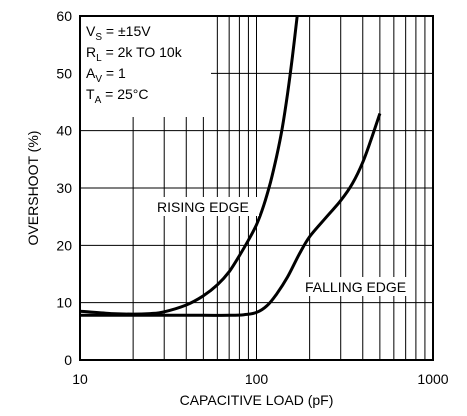 The width and height of the screenshot is (467, 416). Describe the element at coordinates (91, 73) in the screenshot. I see `condition-symbol: A` at that location.